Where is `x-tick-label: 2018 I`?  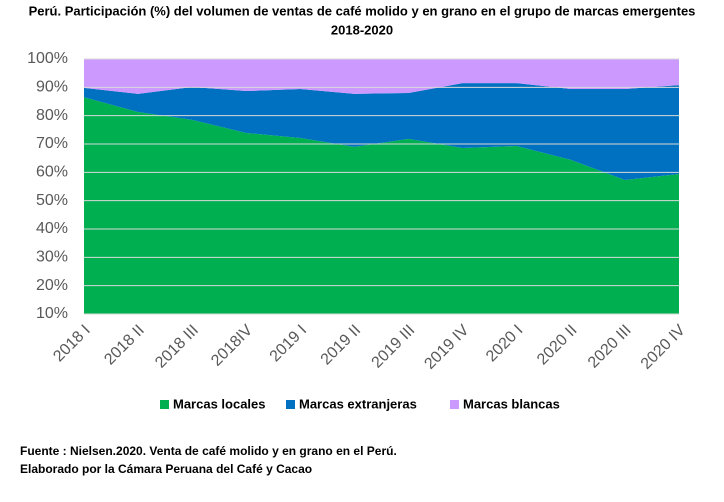
x-tick-label: 2018 I is located at coordinates (71, 343).